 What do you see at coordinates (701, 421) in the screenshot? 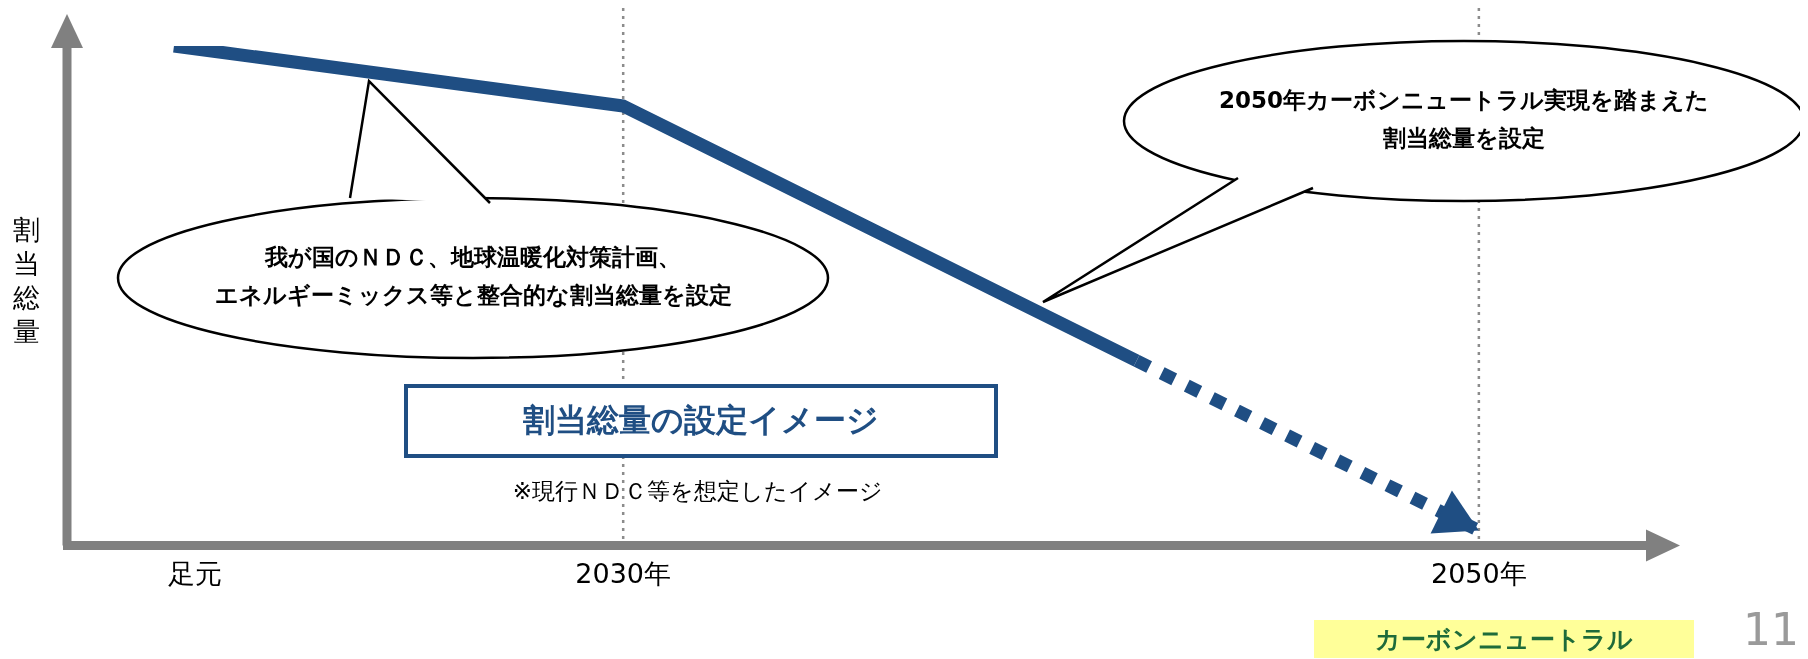
I see `title-frame: 割当総量の設定イメージ` at bounding box center [701, 421].